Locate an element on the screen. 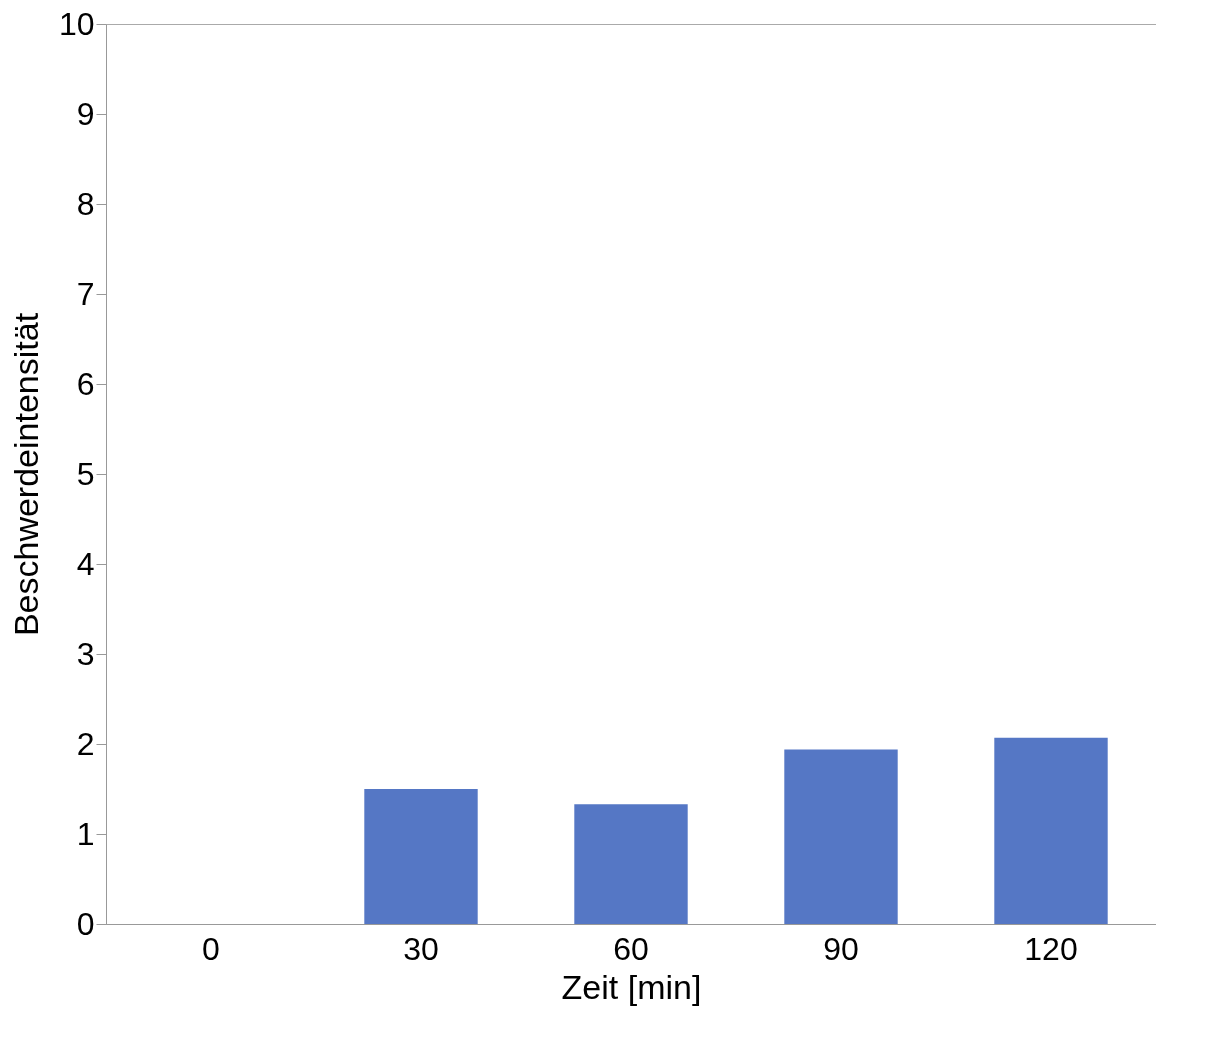 The width and height of the screenshot is (1205, 1037). y-tick-label: 8 is located at coordinates (85, 203).